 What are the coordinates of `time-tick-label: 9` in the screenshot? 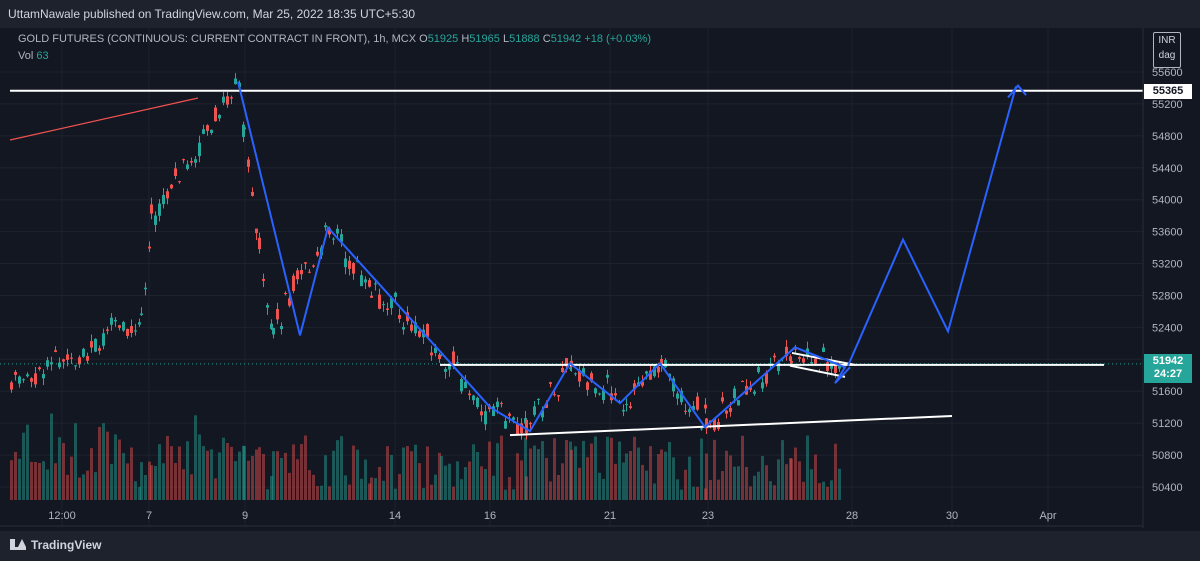 It's located at (245, 516).